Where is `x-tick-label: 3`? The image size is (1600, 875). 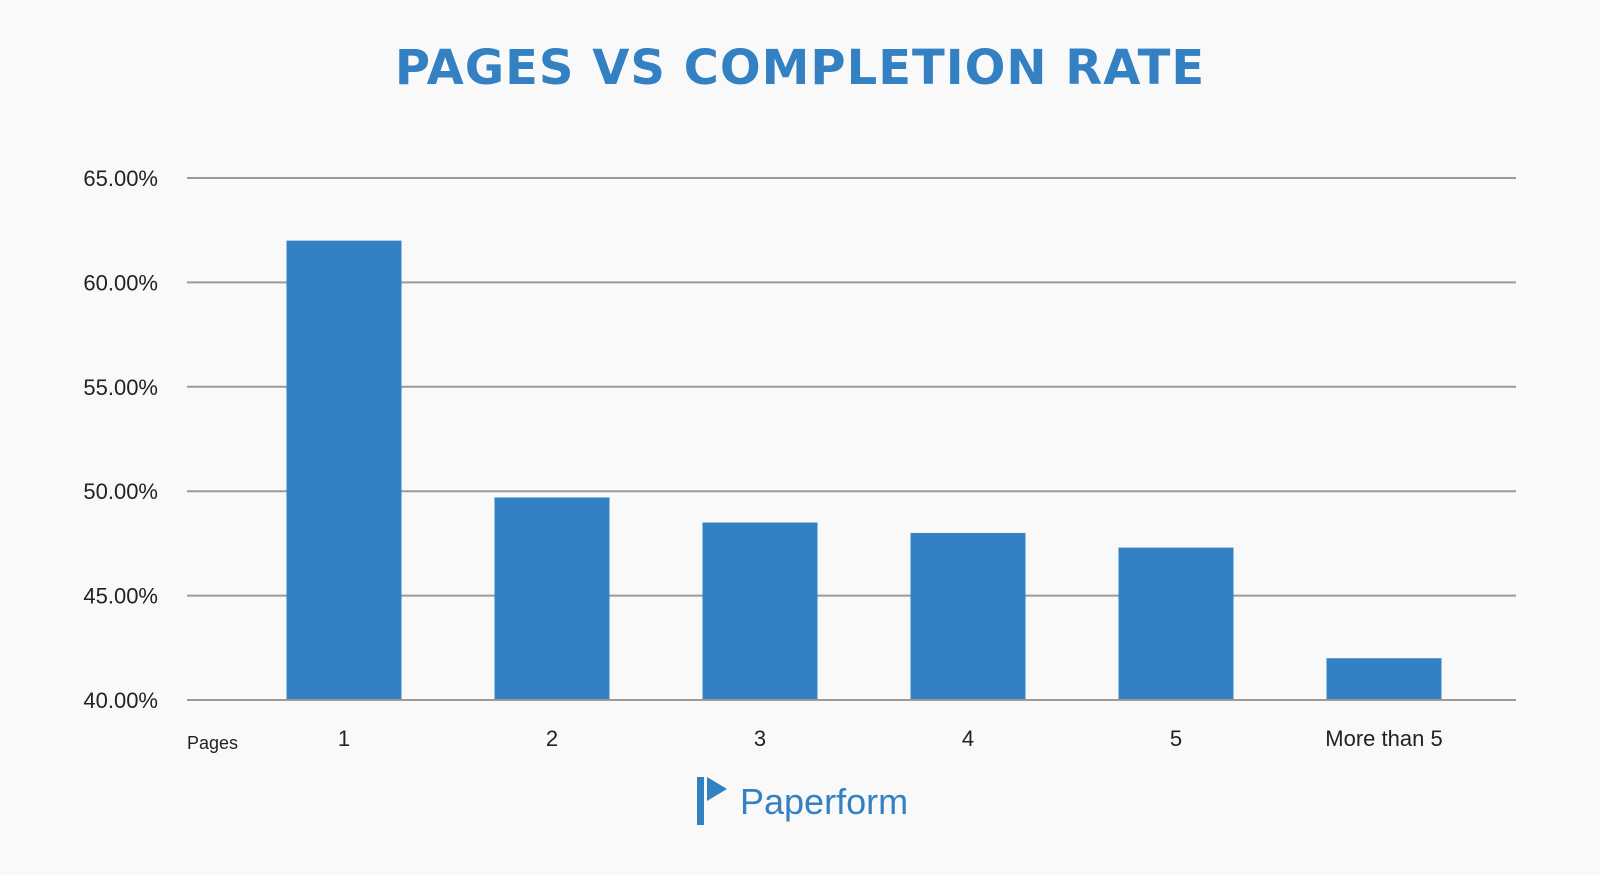 x-tick-label: 3 is located at coordinates (760, 738).